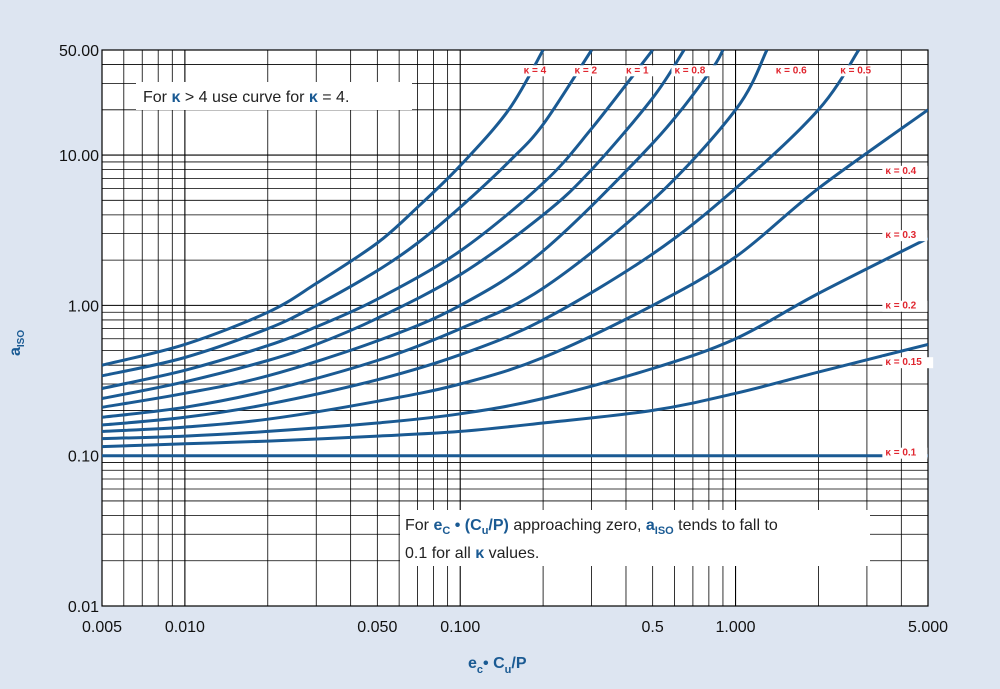 The image size is (1000, 689). I want to click on x-tick-label: 0.5, so click(653, 627).